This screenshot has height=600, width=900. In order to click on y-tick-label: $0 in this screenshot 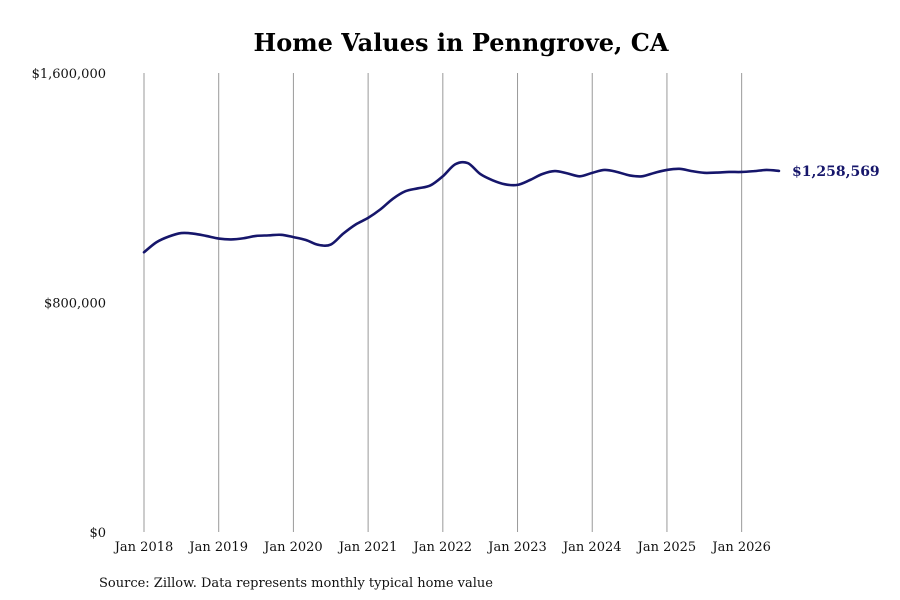, I will do `click(97, 533)`.